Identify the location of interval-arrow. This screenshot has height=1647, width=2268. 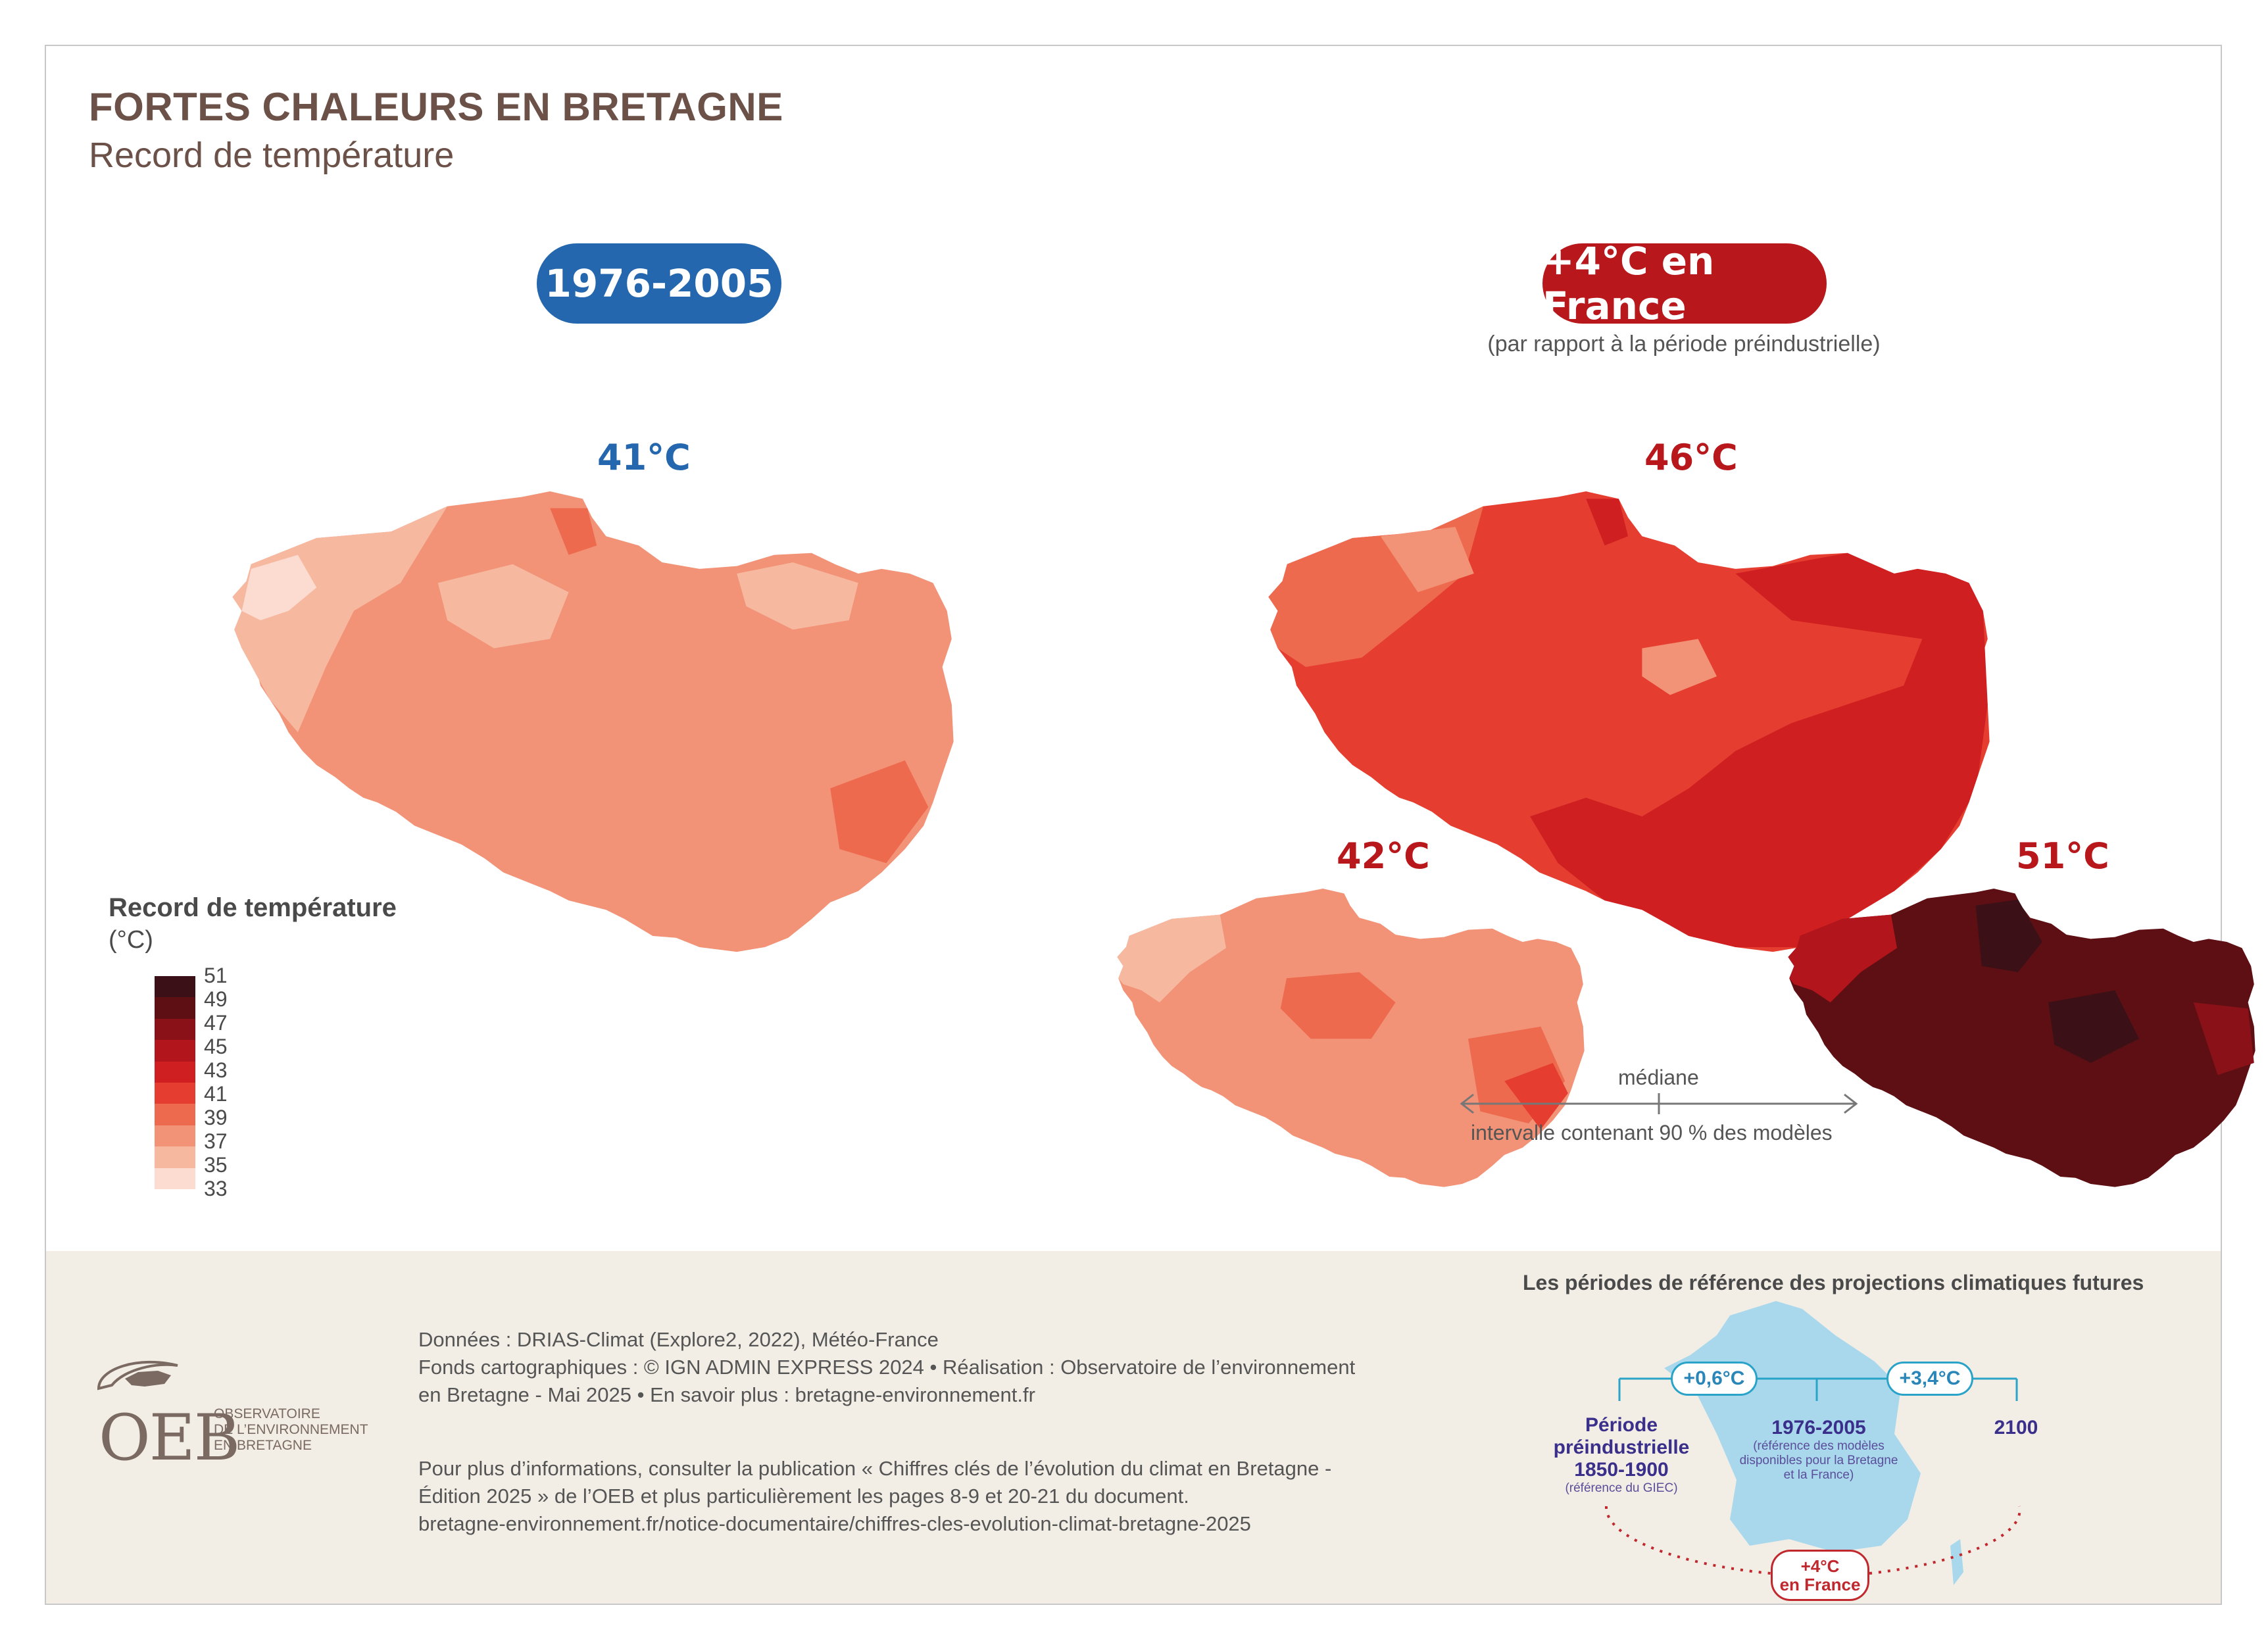
(1659, 1103).